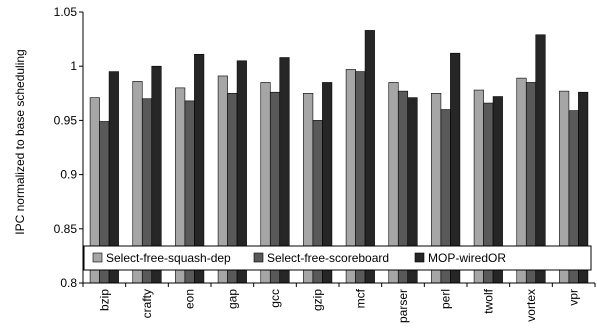 The width and height of the screenshot is (597, 329). I want to click on y-tick-label: 0.85, so click(66, 229).